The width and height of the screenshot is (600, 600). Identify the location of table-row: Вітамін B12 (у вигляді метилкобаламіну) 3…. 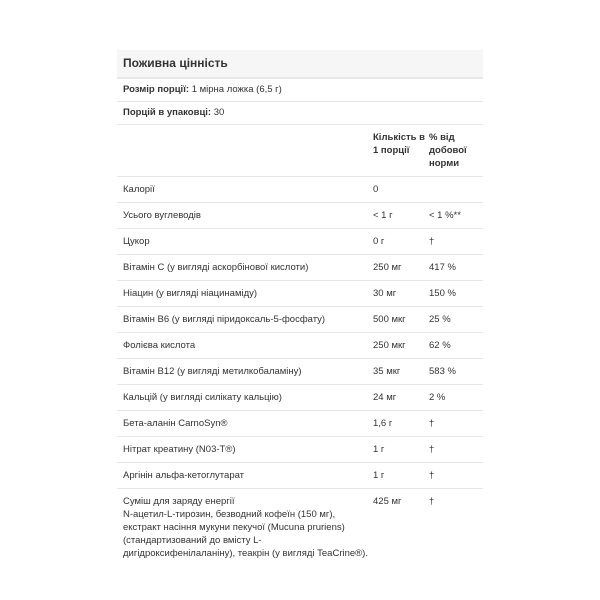
(300, 372).